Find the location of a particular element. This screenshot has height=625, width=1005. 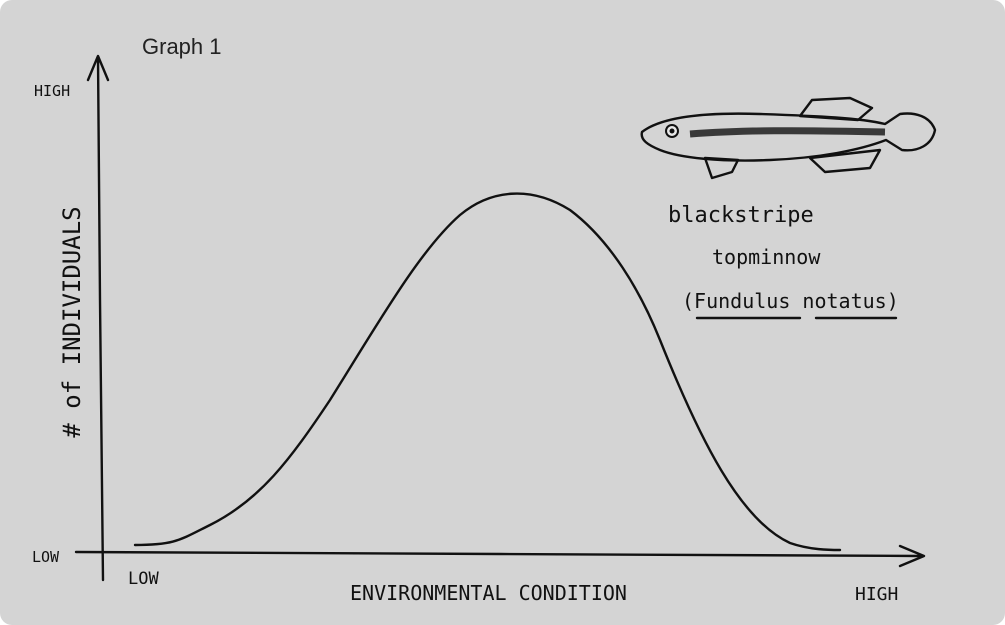

graph-title: Graph 1 is located at coordinates (182, 46).